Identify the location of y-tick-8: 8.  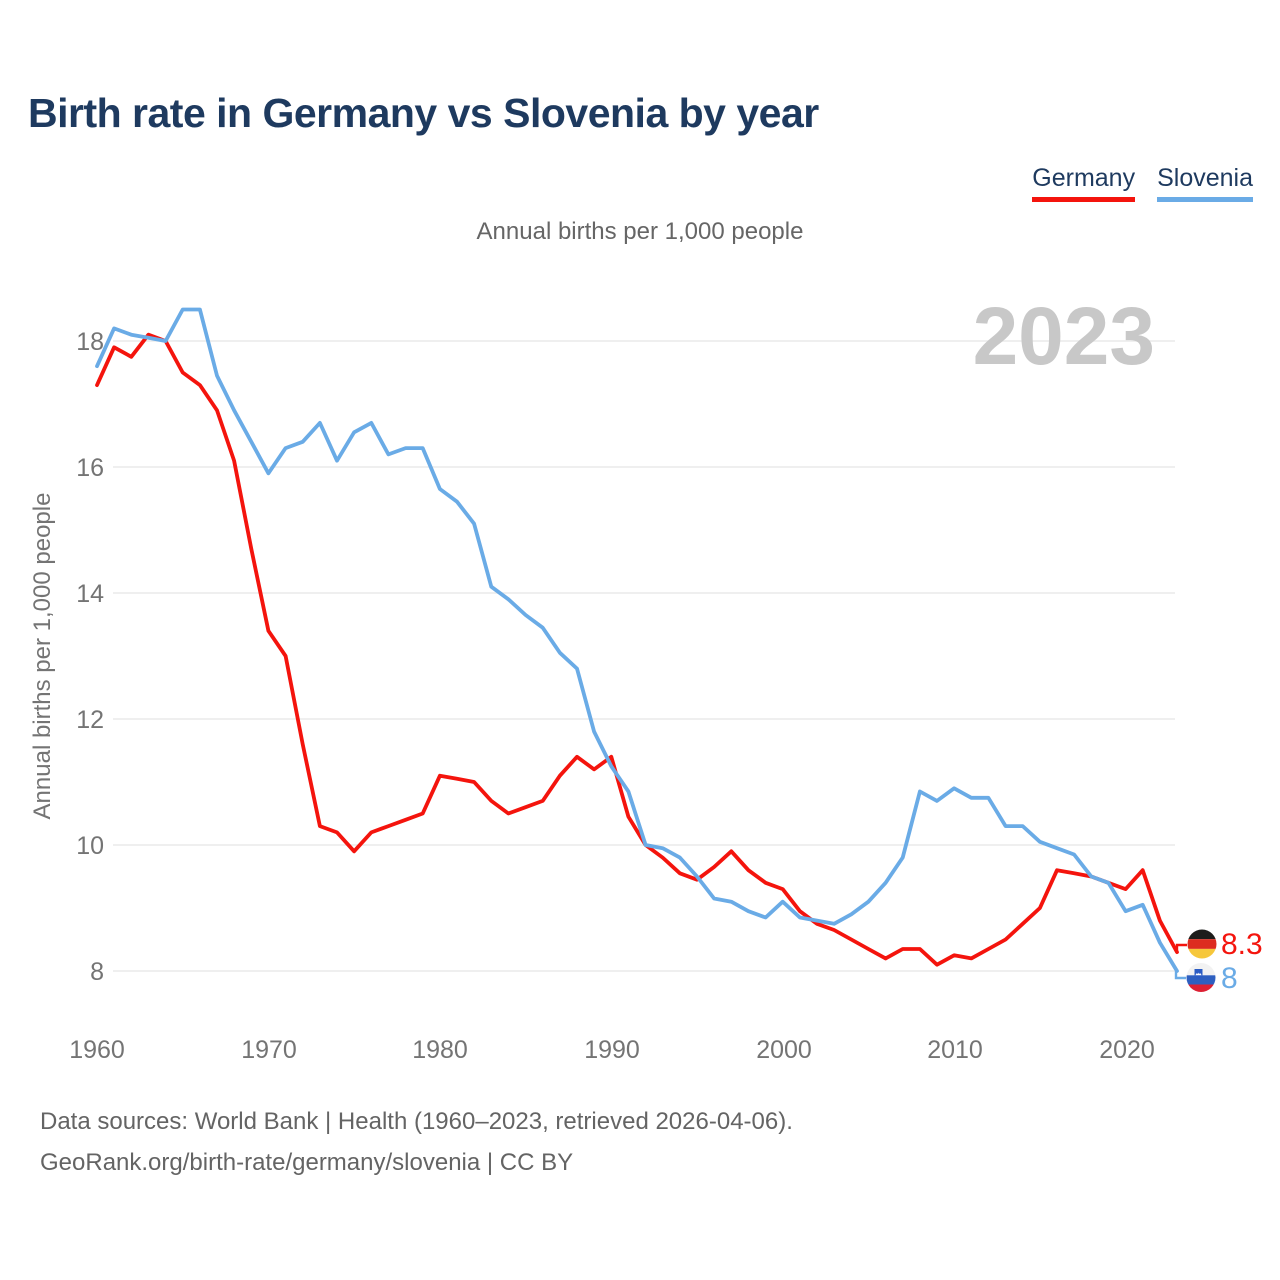
(97, 972).